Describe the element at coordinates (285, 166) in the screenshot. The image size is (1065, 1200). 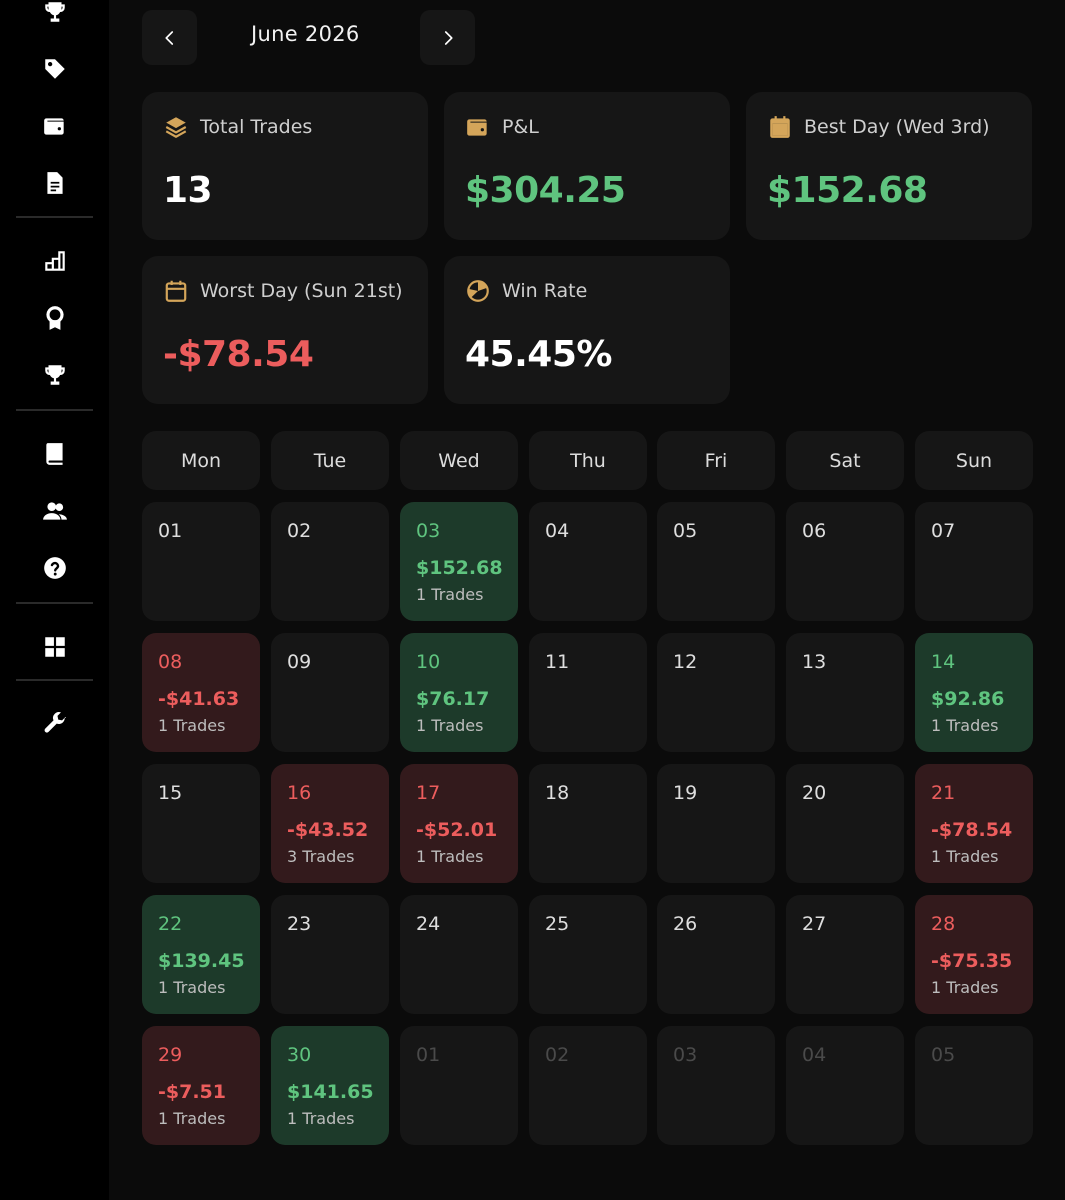
I see `total-trades-card: Total Trades 13` at that location.